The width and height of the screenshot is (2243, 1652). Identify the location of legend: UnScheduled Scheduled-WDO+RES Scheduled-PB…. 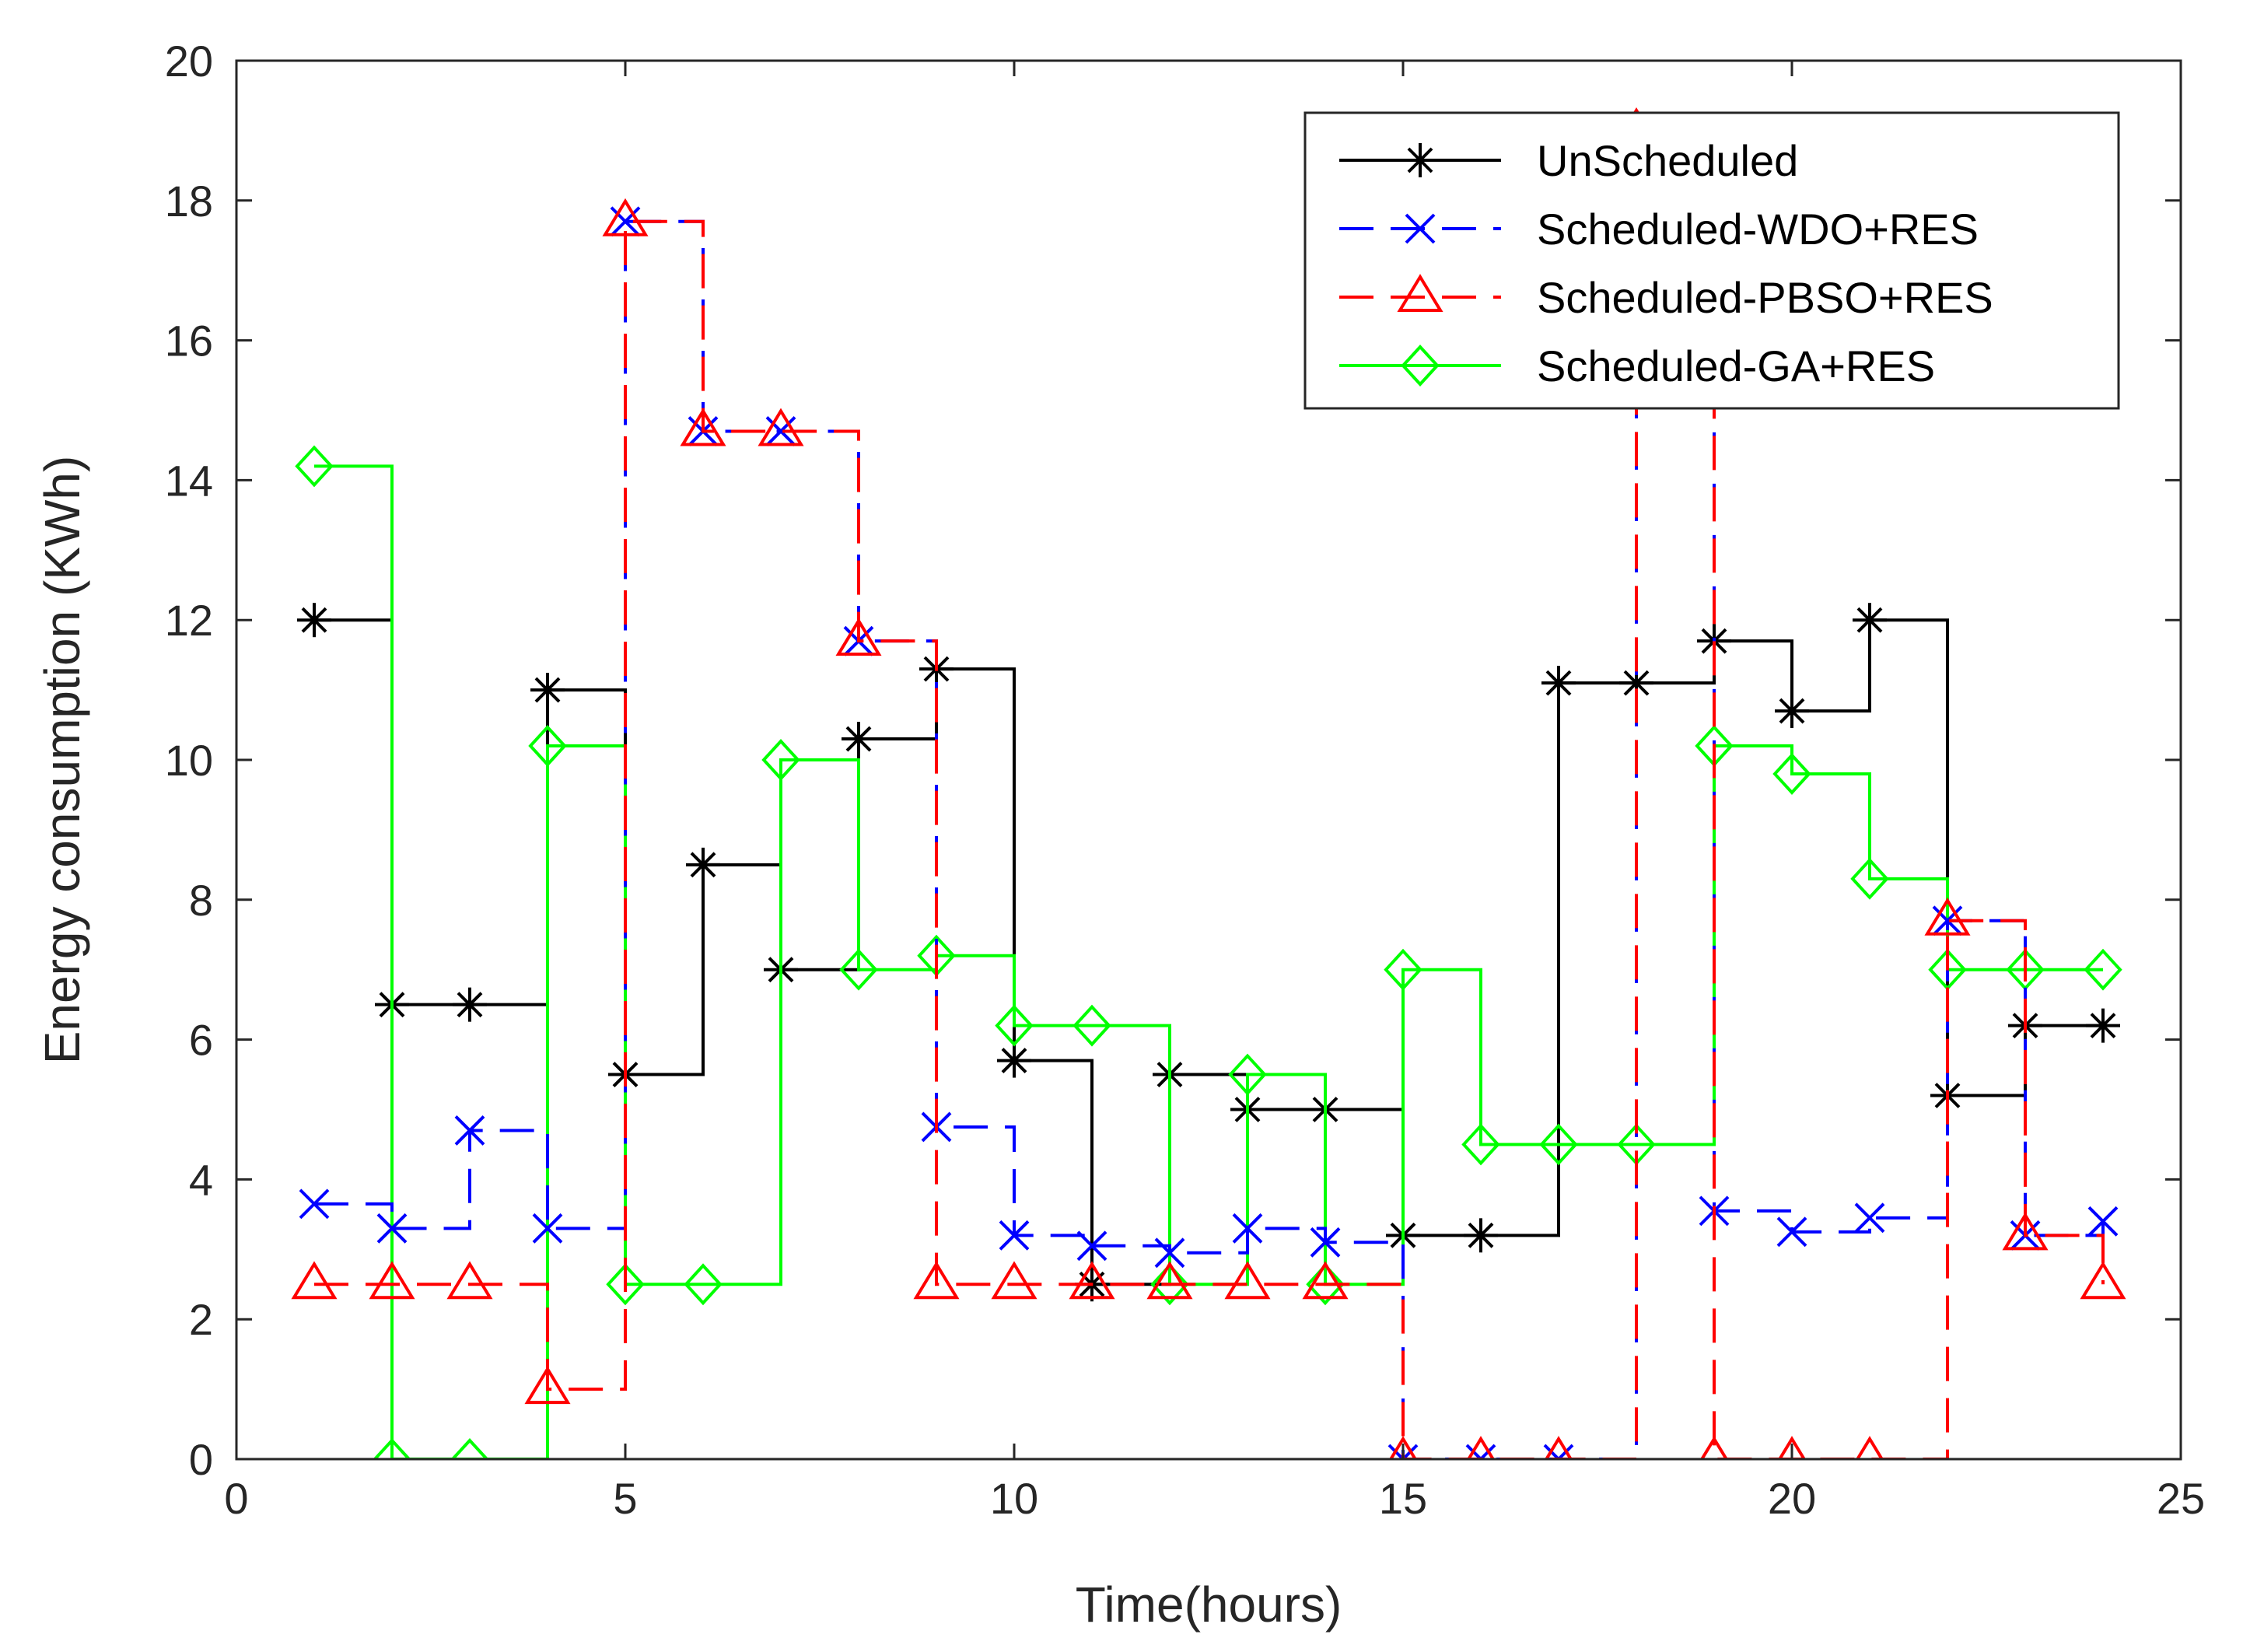
(1711, 260).